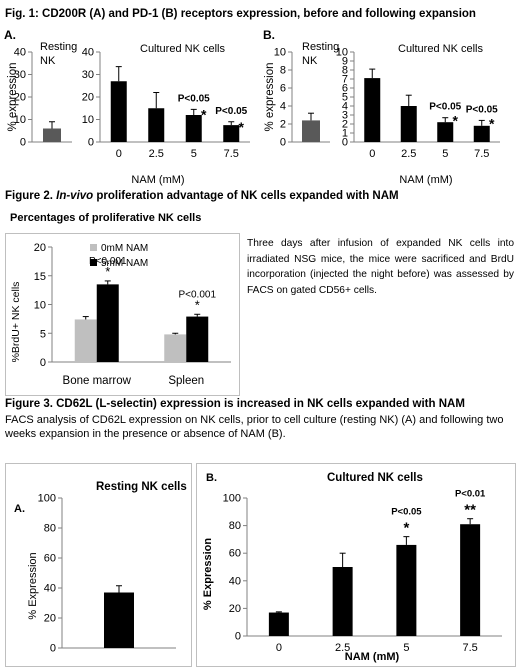  I want to click on y-tick-label: 8, so click(345, 71).